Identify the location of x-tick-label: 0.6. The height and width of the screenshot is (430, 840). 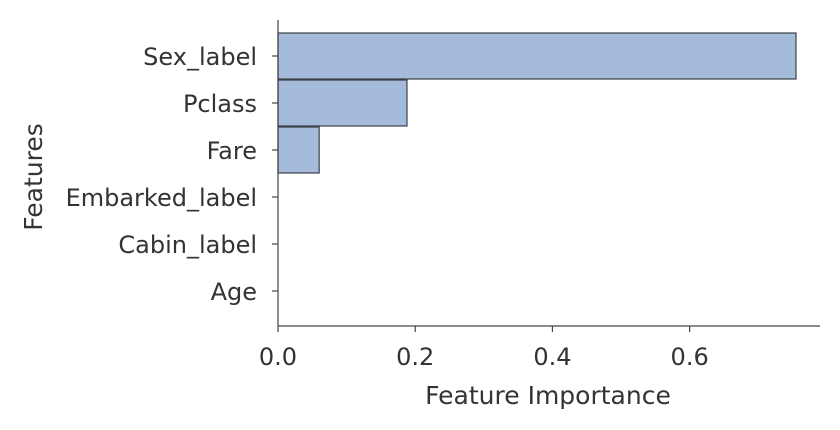
(690, 357).